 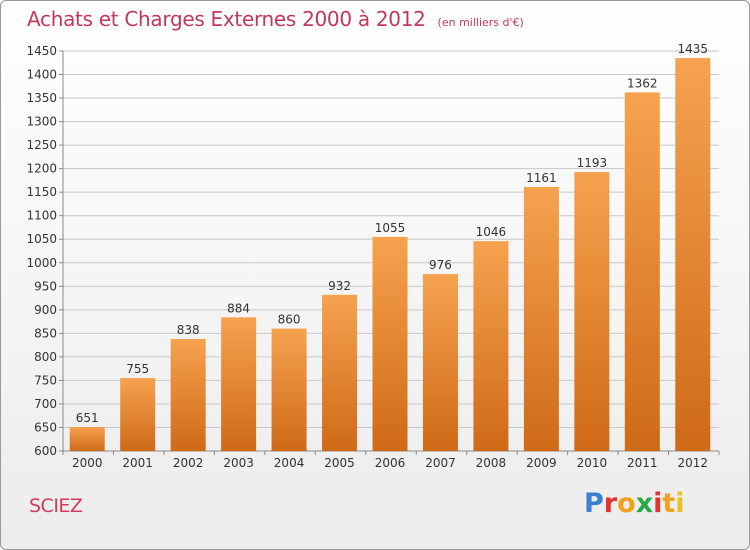 I want to click on bar-2010, so click(x=592, y=311).